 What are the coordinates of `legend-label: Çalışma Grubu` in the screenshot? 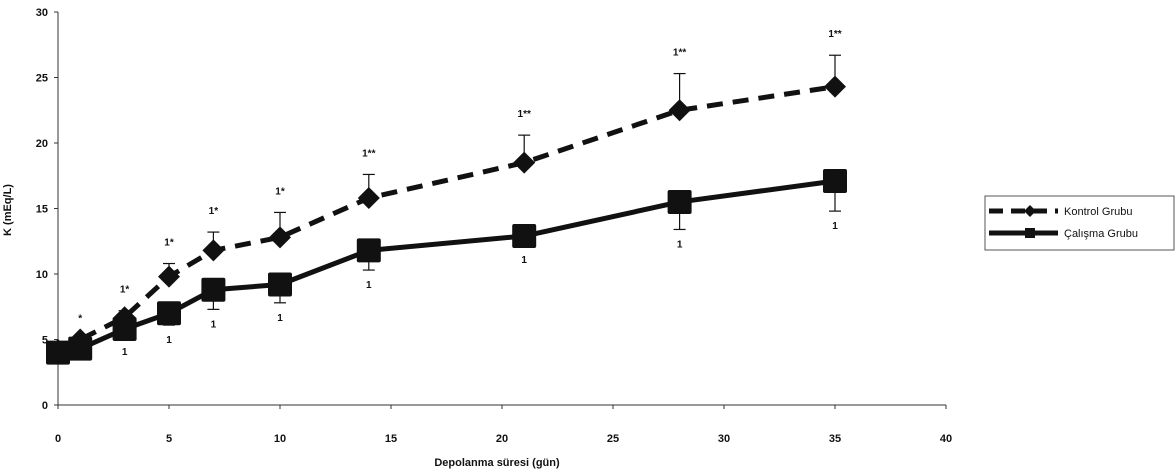 It's located at (1101, 234).